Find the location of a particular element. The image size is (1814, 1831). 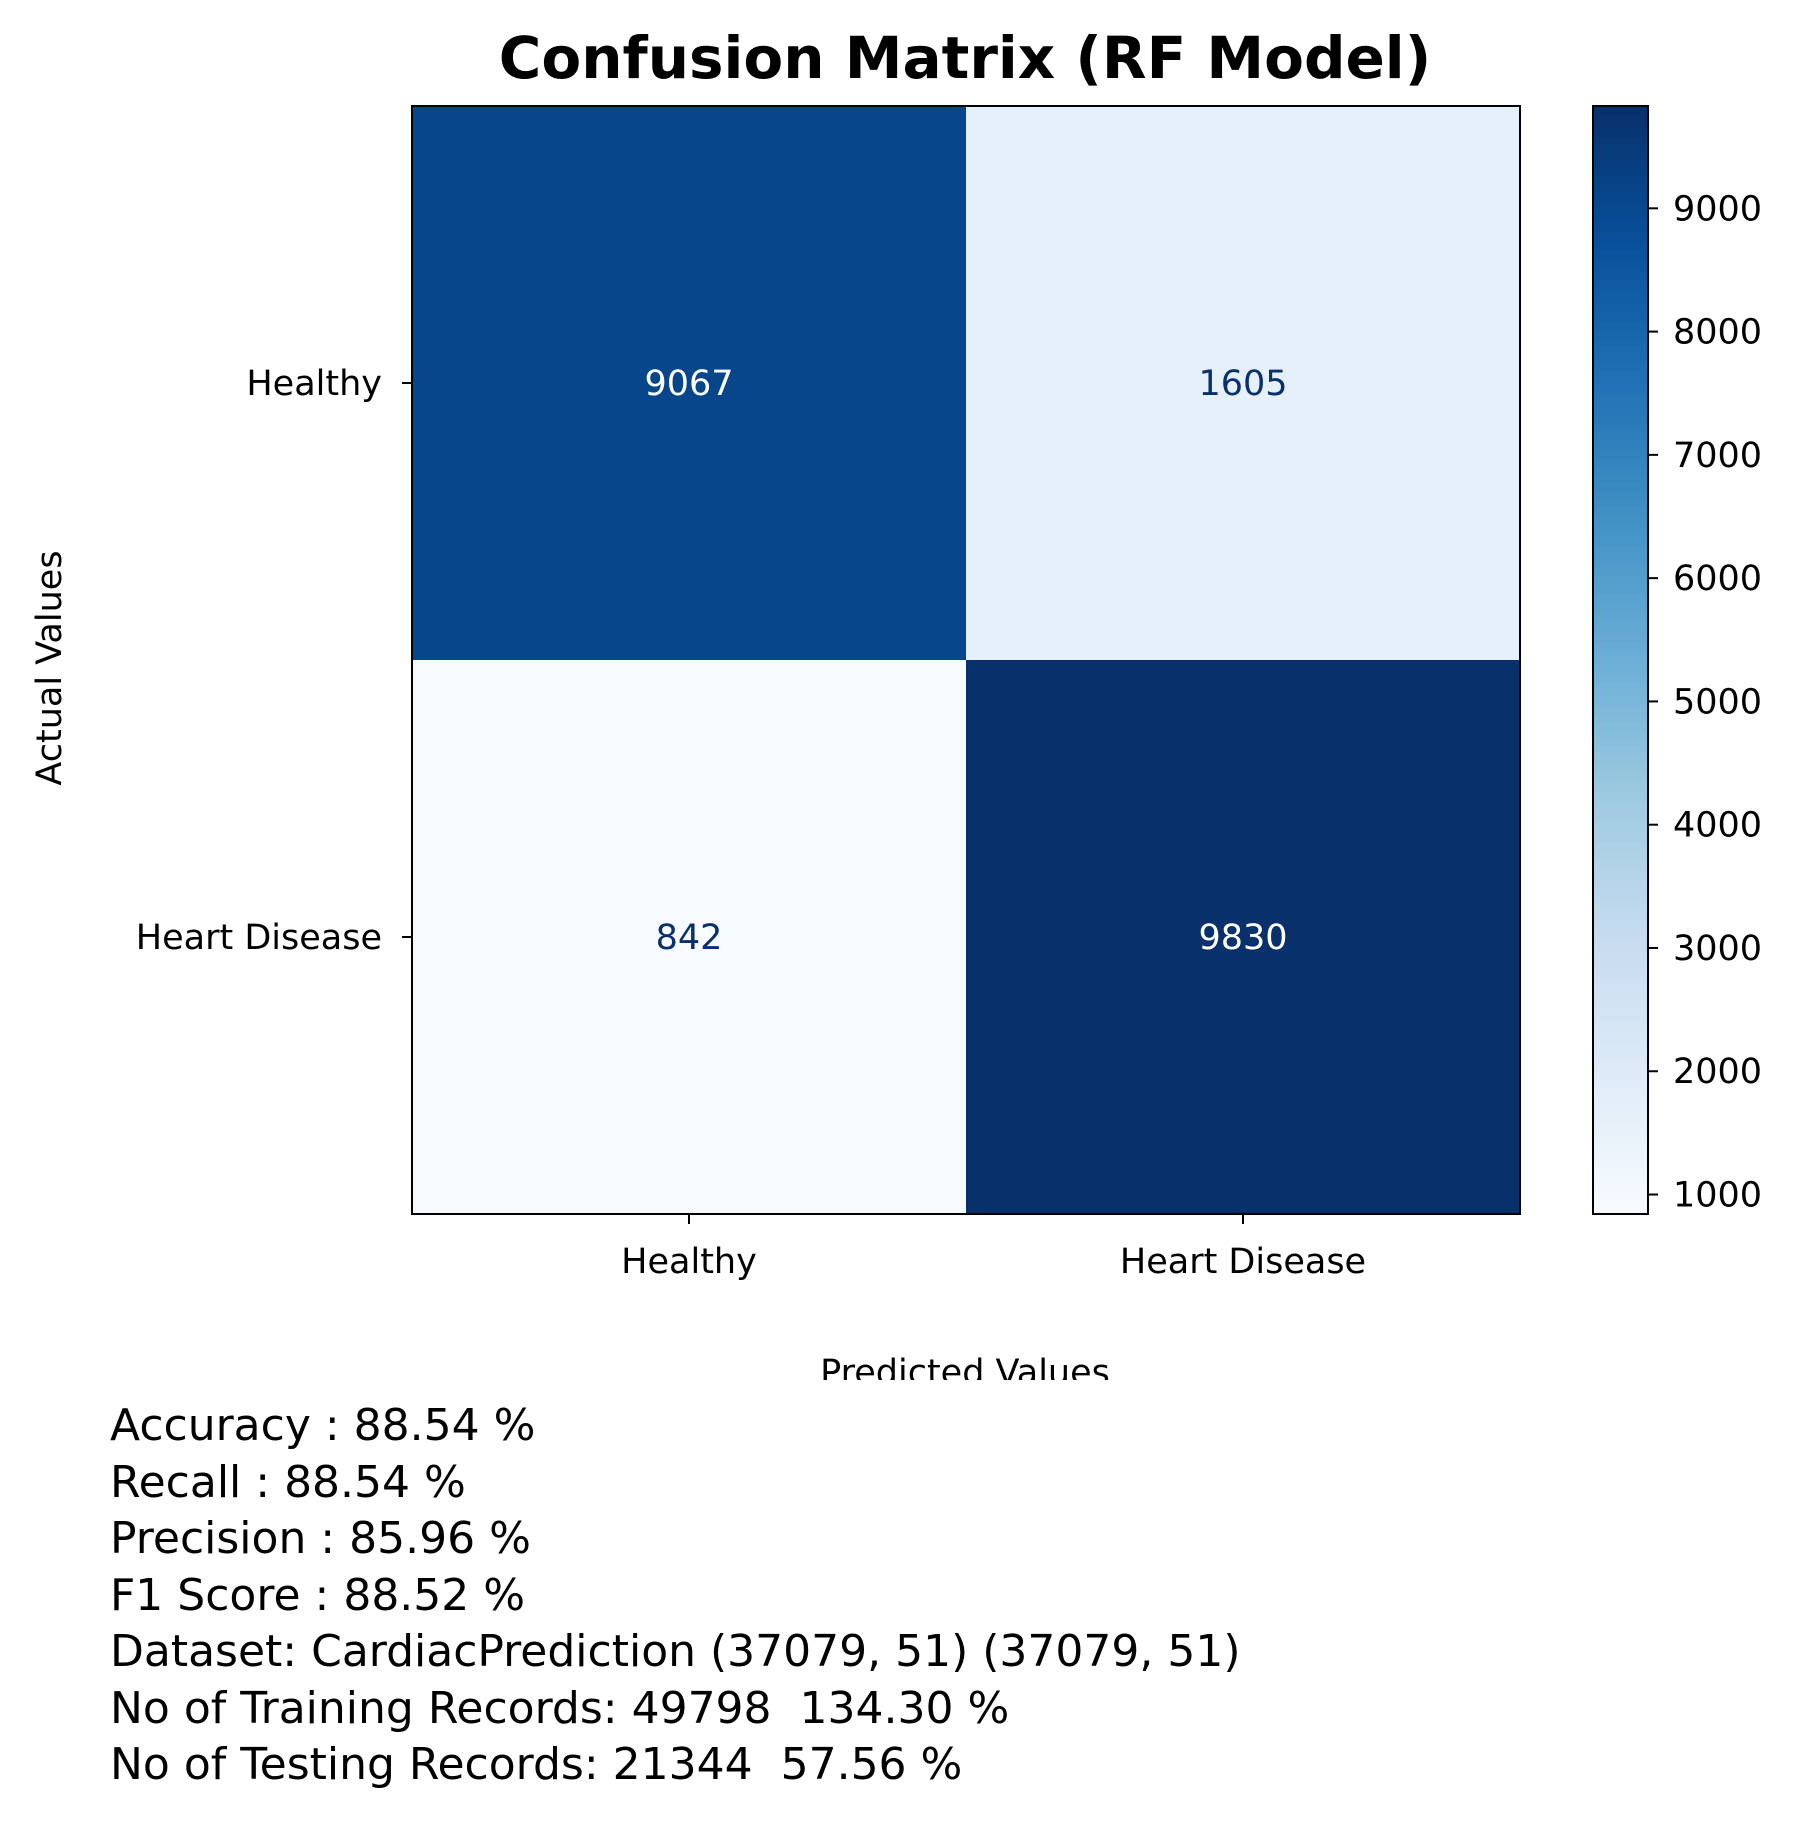

metric-line: No of Testing Records: 21344 57.56 % is located at coordinates (536, 1764).